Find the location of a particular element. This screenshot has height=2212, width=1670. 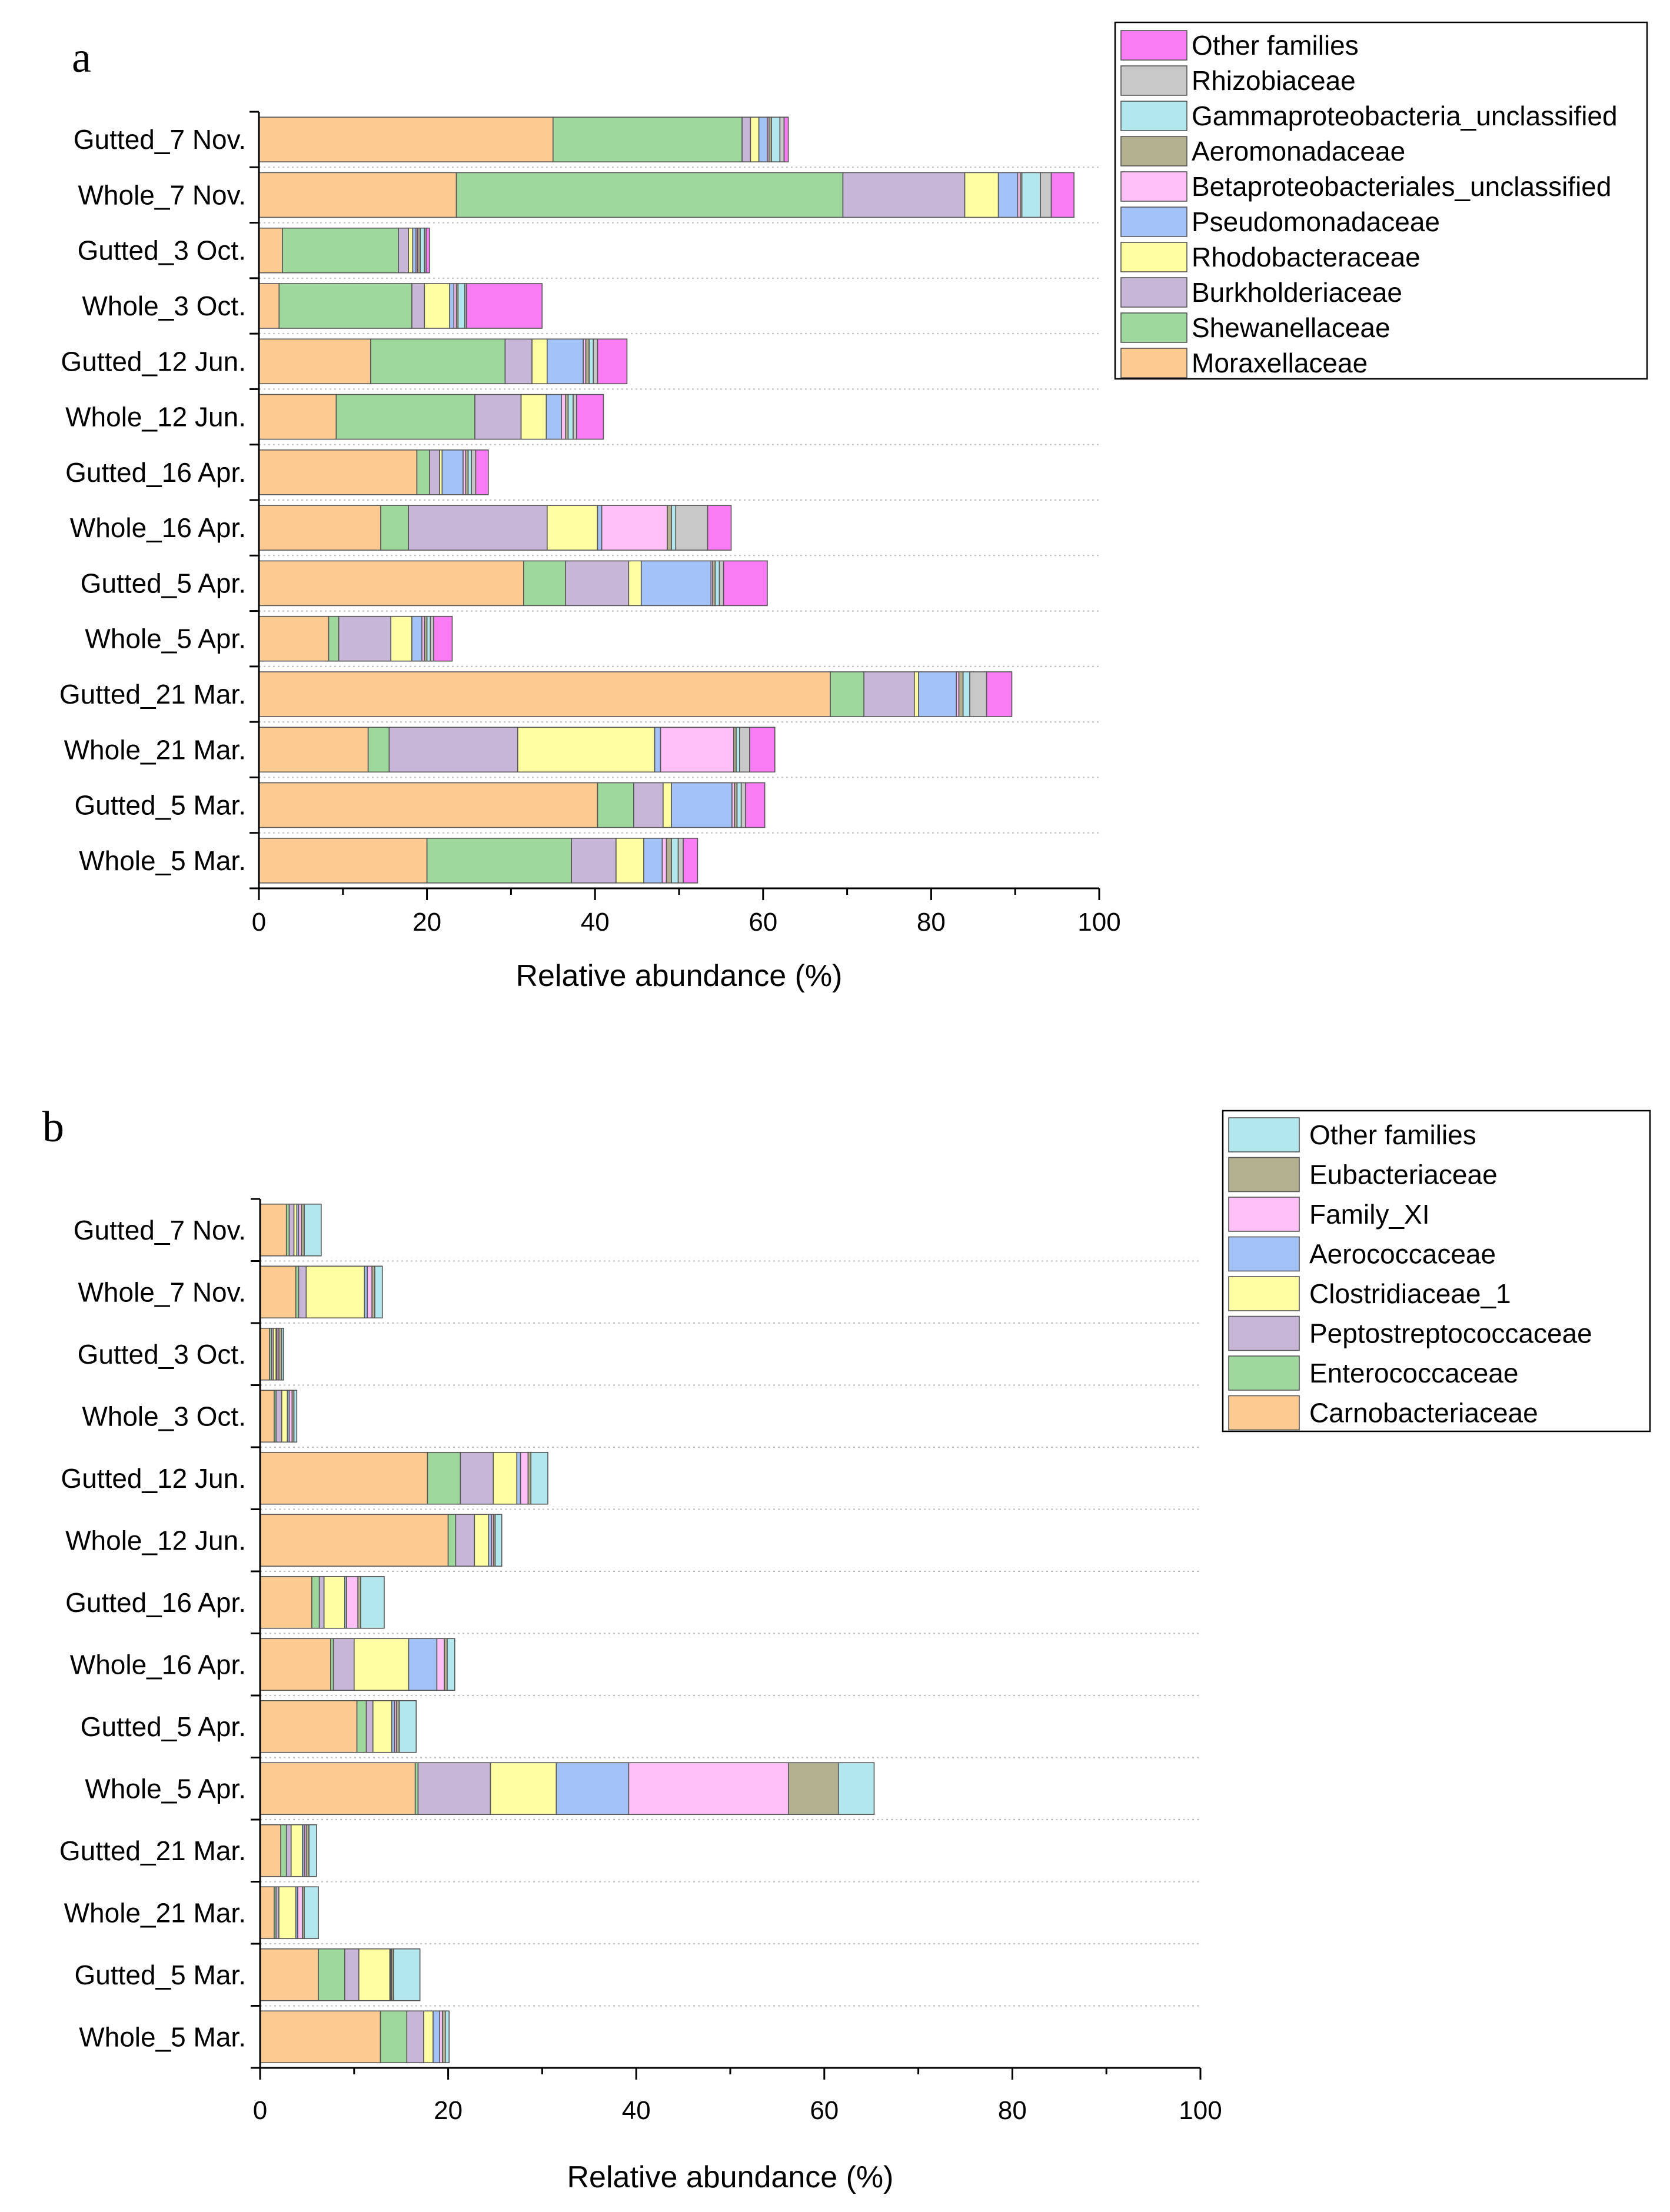

panel-b-bar-whole-3-oct is located at coordinates (279, 1416).